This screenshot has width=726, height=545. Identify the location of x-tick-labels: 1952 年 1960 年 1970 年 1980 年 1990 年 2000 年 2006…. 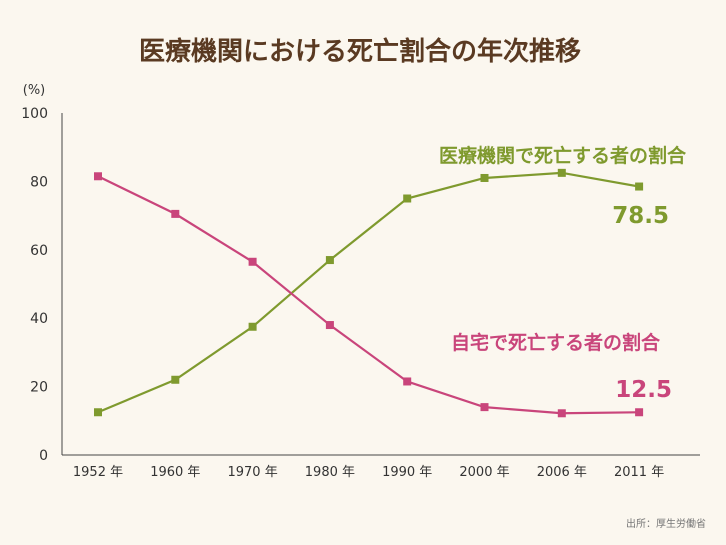
(368, 472).